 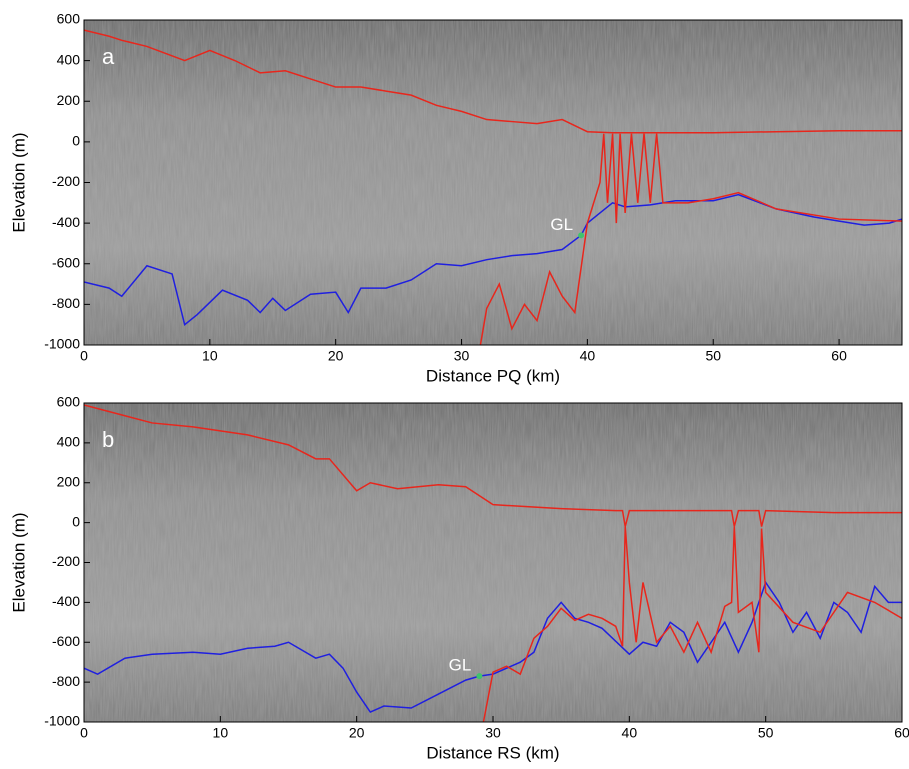 I want to click on x-axis-label: Distance RS (km), so click(x=492, y=752).